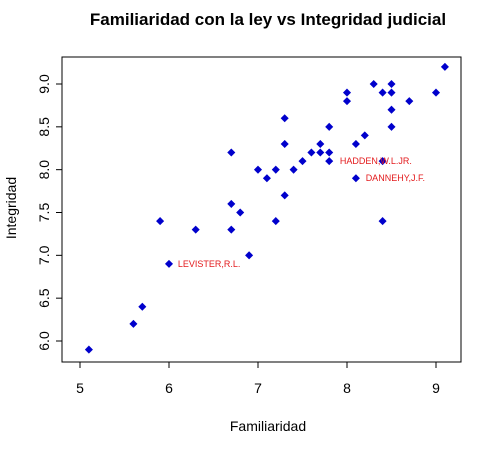  Describe the element at coordinates (44, 255) in the screenshot. I see `y-tick-label: 7.0` at that location.